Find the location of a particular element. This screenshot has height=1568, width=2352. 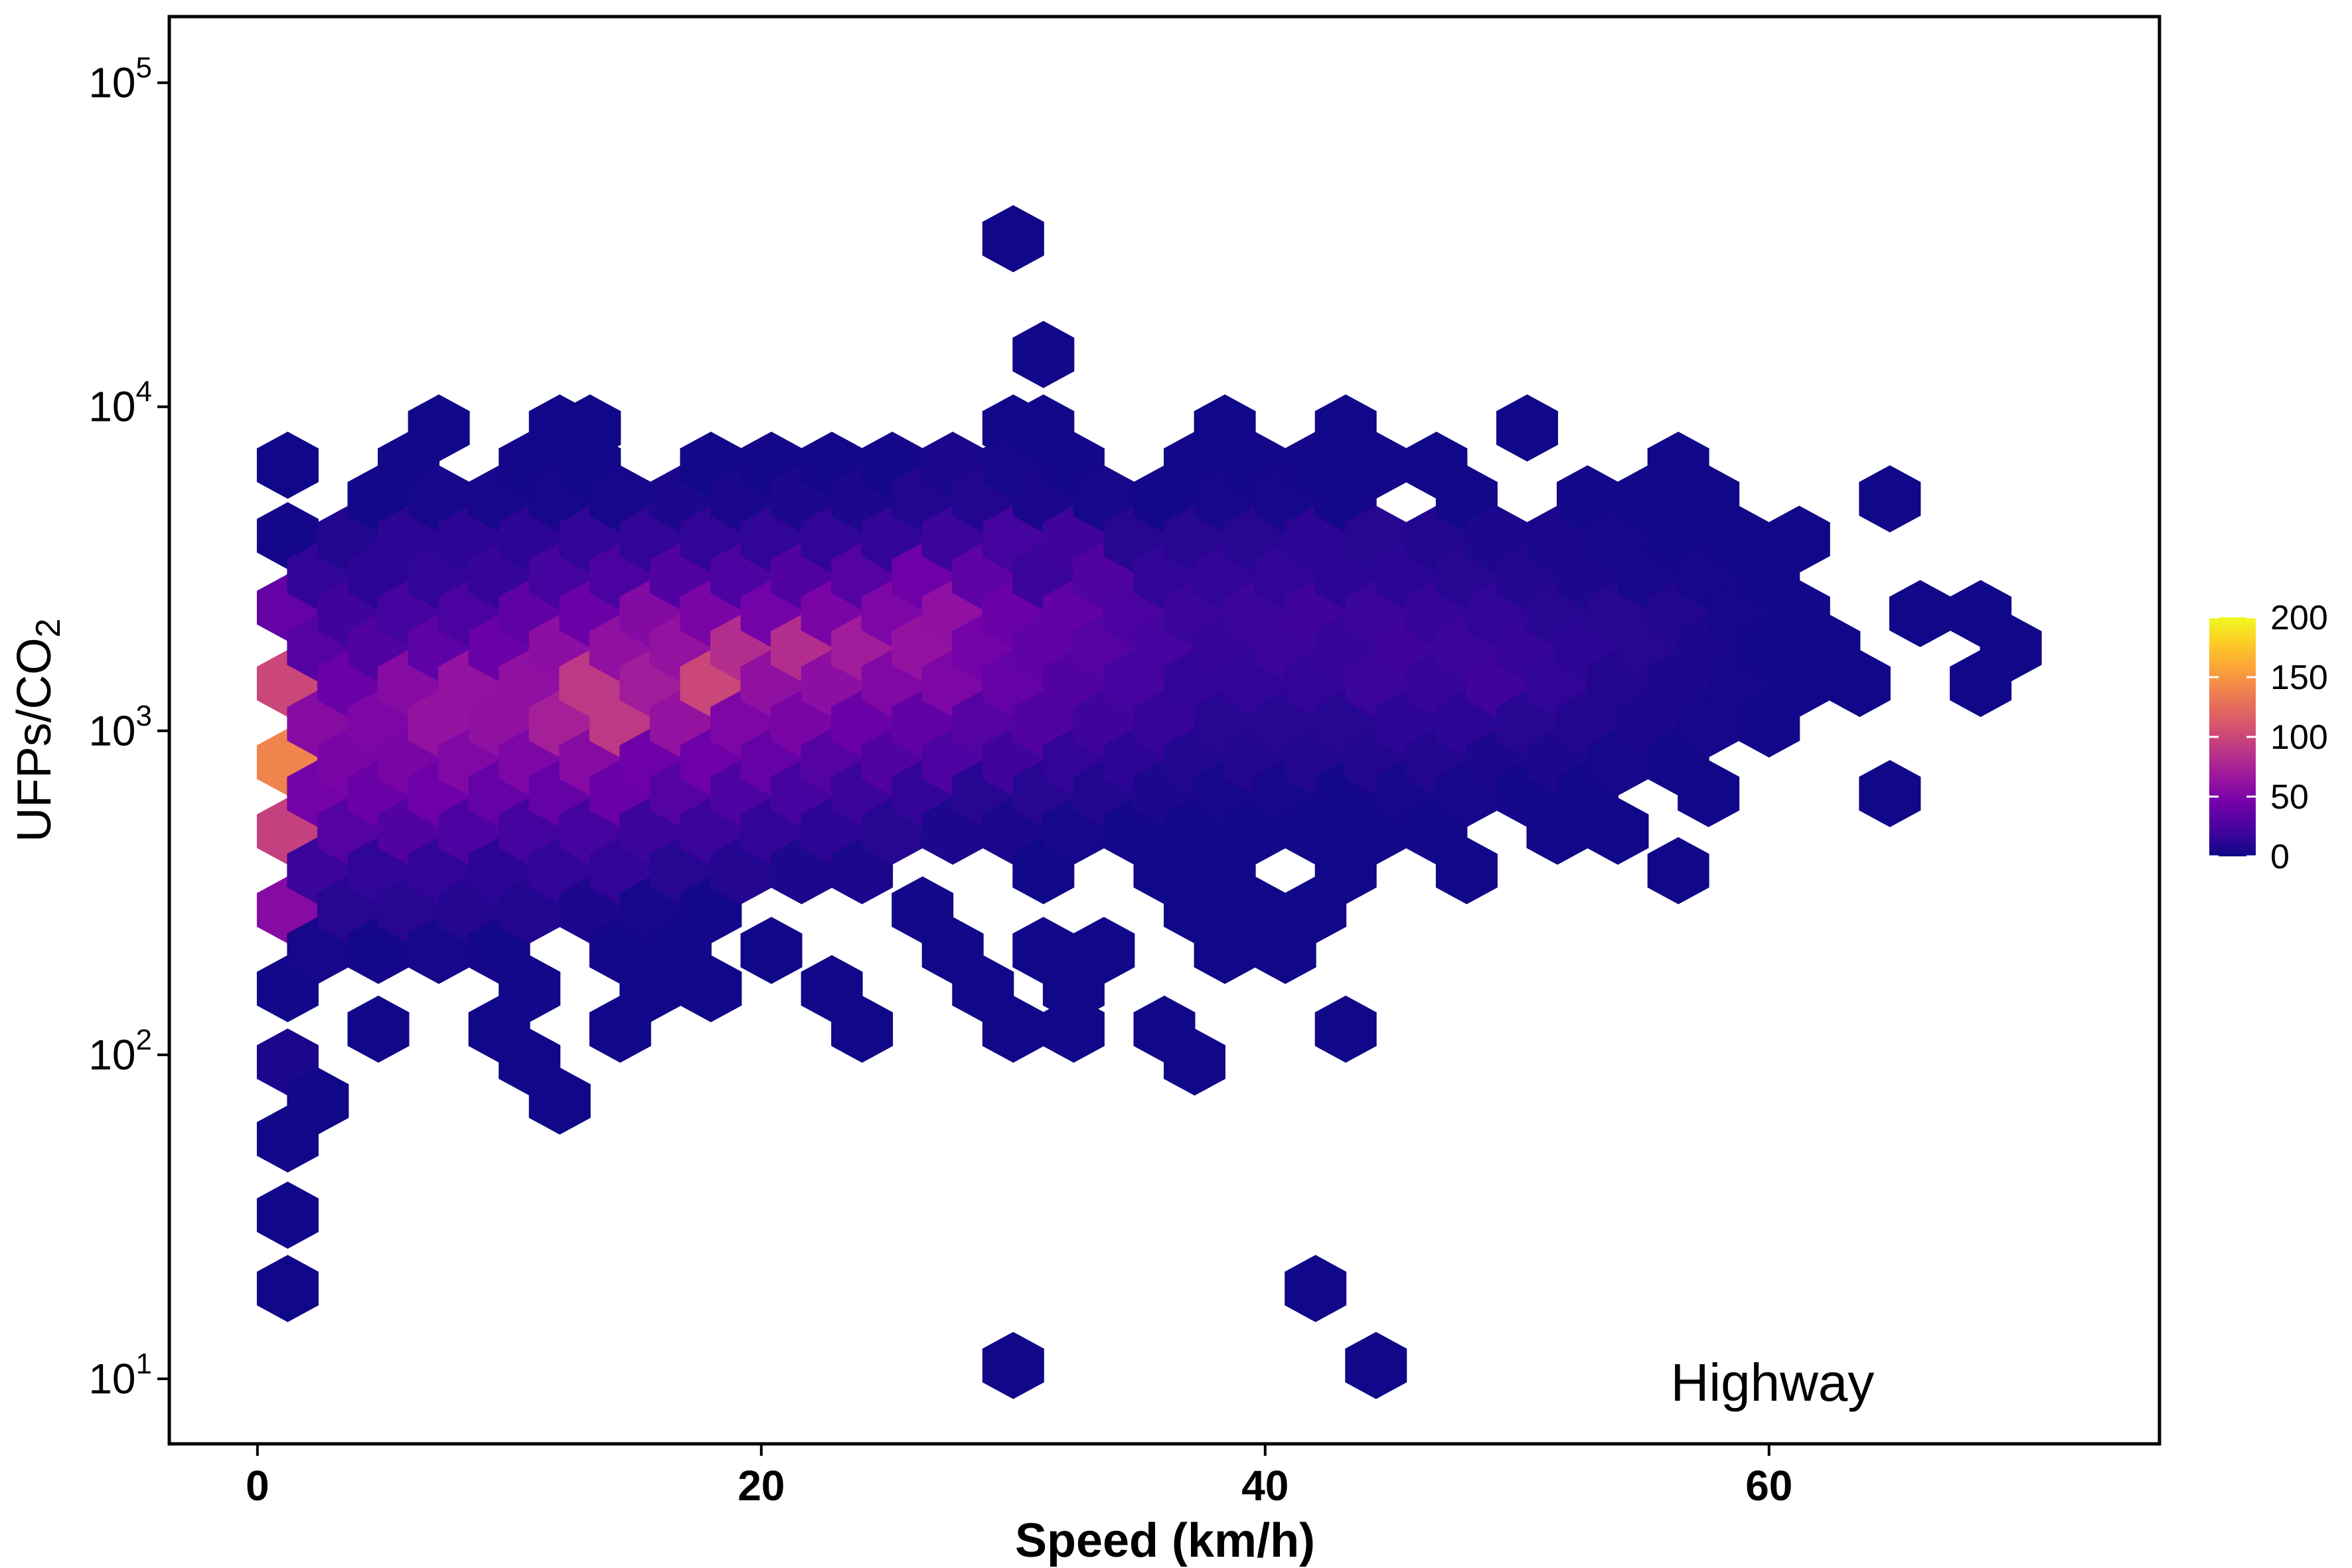

y-tick-label-5: 10⁵ is located at coordinates (120, 79).